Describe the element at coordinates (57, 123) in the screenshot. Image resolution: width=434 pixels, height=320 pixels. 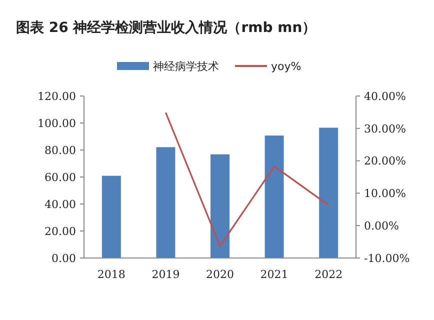
I see `y-tick-label: 100.00` at that location.